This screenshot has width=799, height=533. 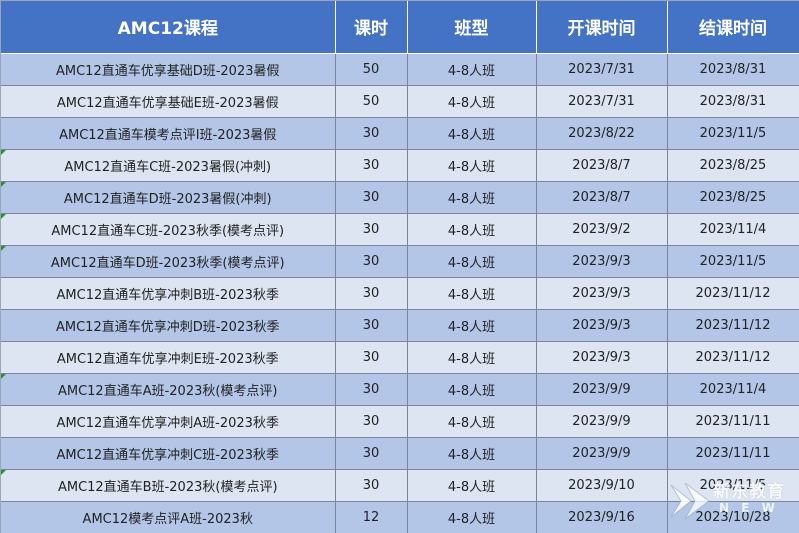 I want to click on cell-course: AMC12直通车A班-2023秋(模考点评), so click(x=168, y=389).